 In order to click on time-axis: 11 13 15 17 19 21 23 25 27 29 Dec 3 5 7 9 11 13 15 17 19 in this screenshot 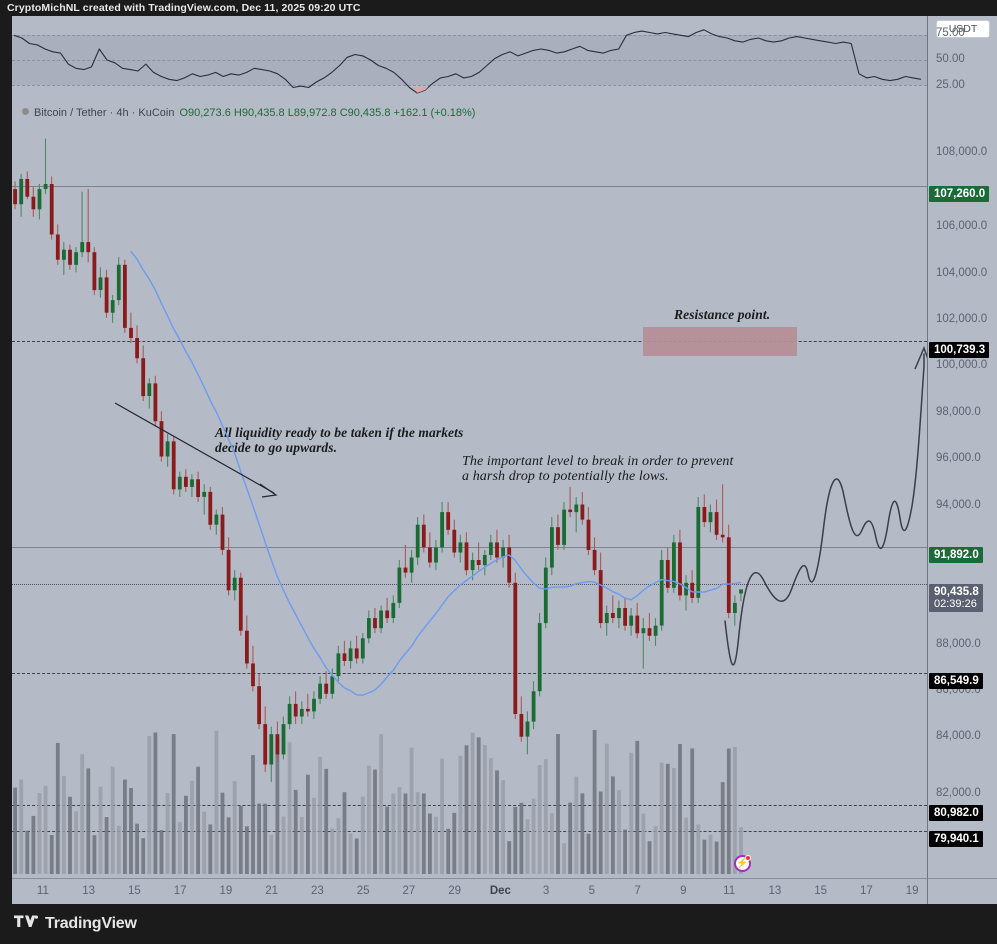, I will do `click(469, 891)`.